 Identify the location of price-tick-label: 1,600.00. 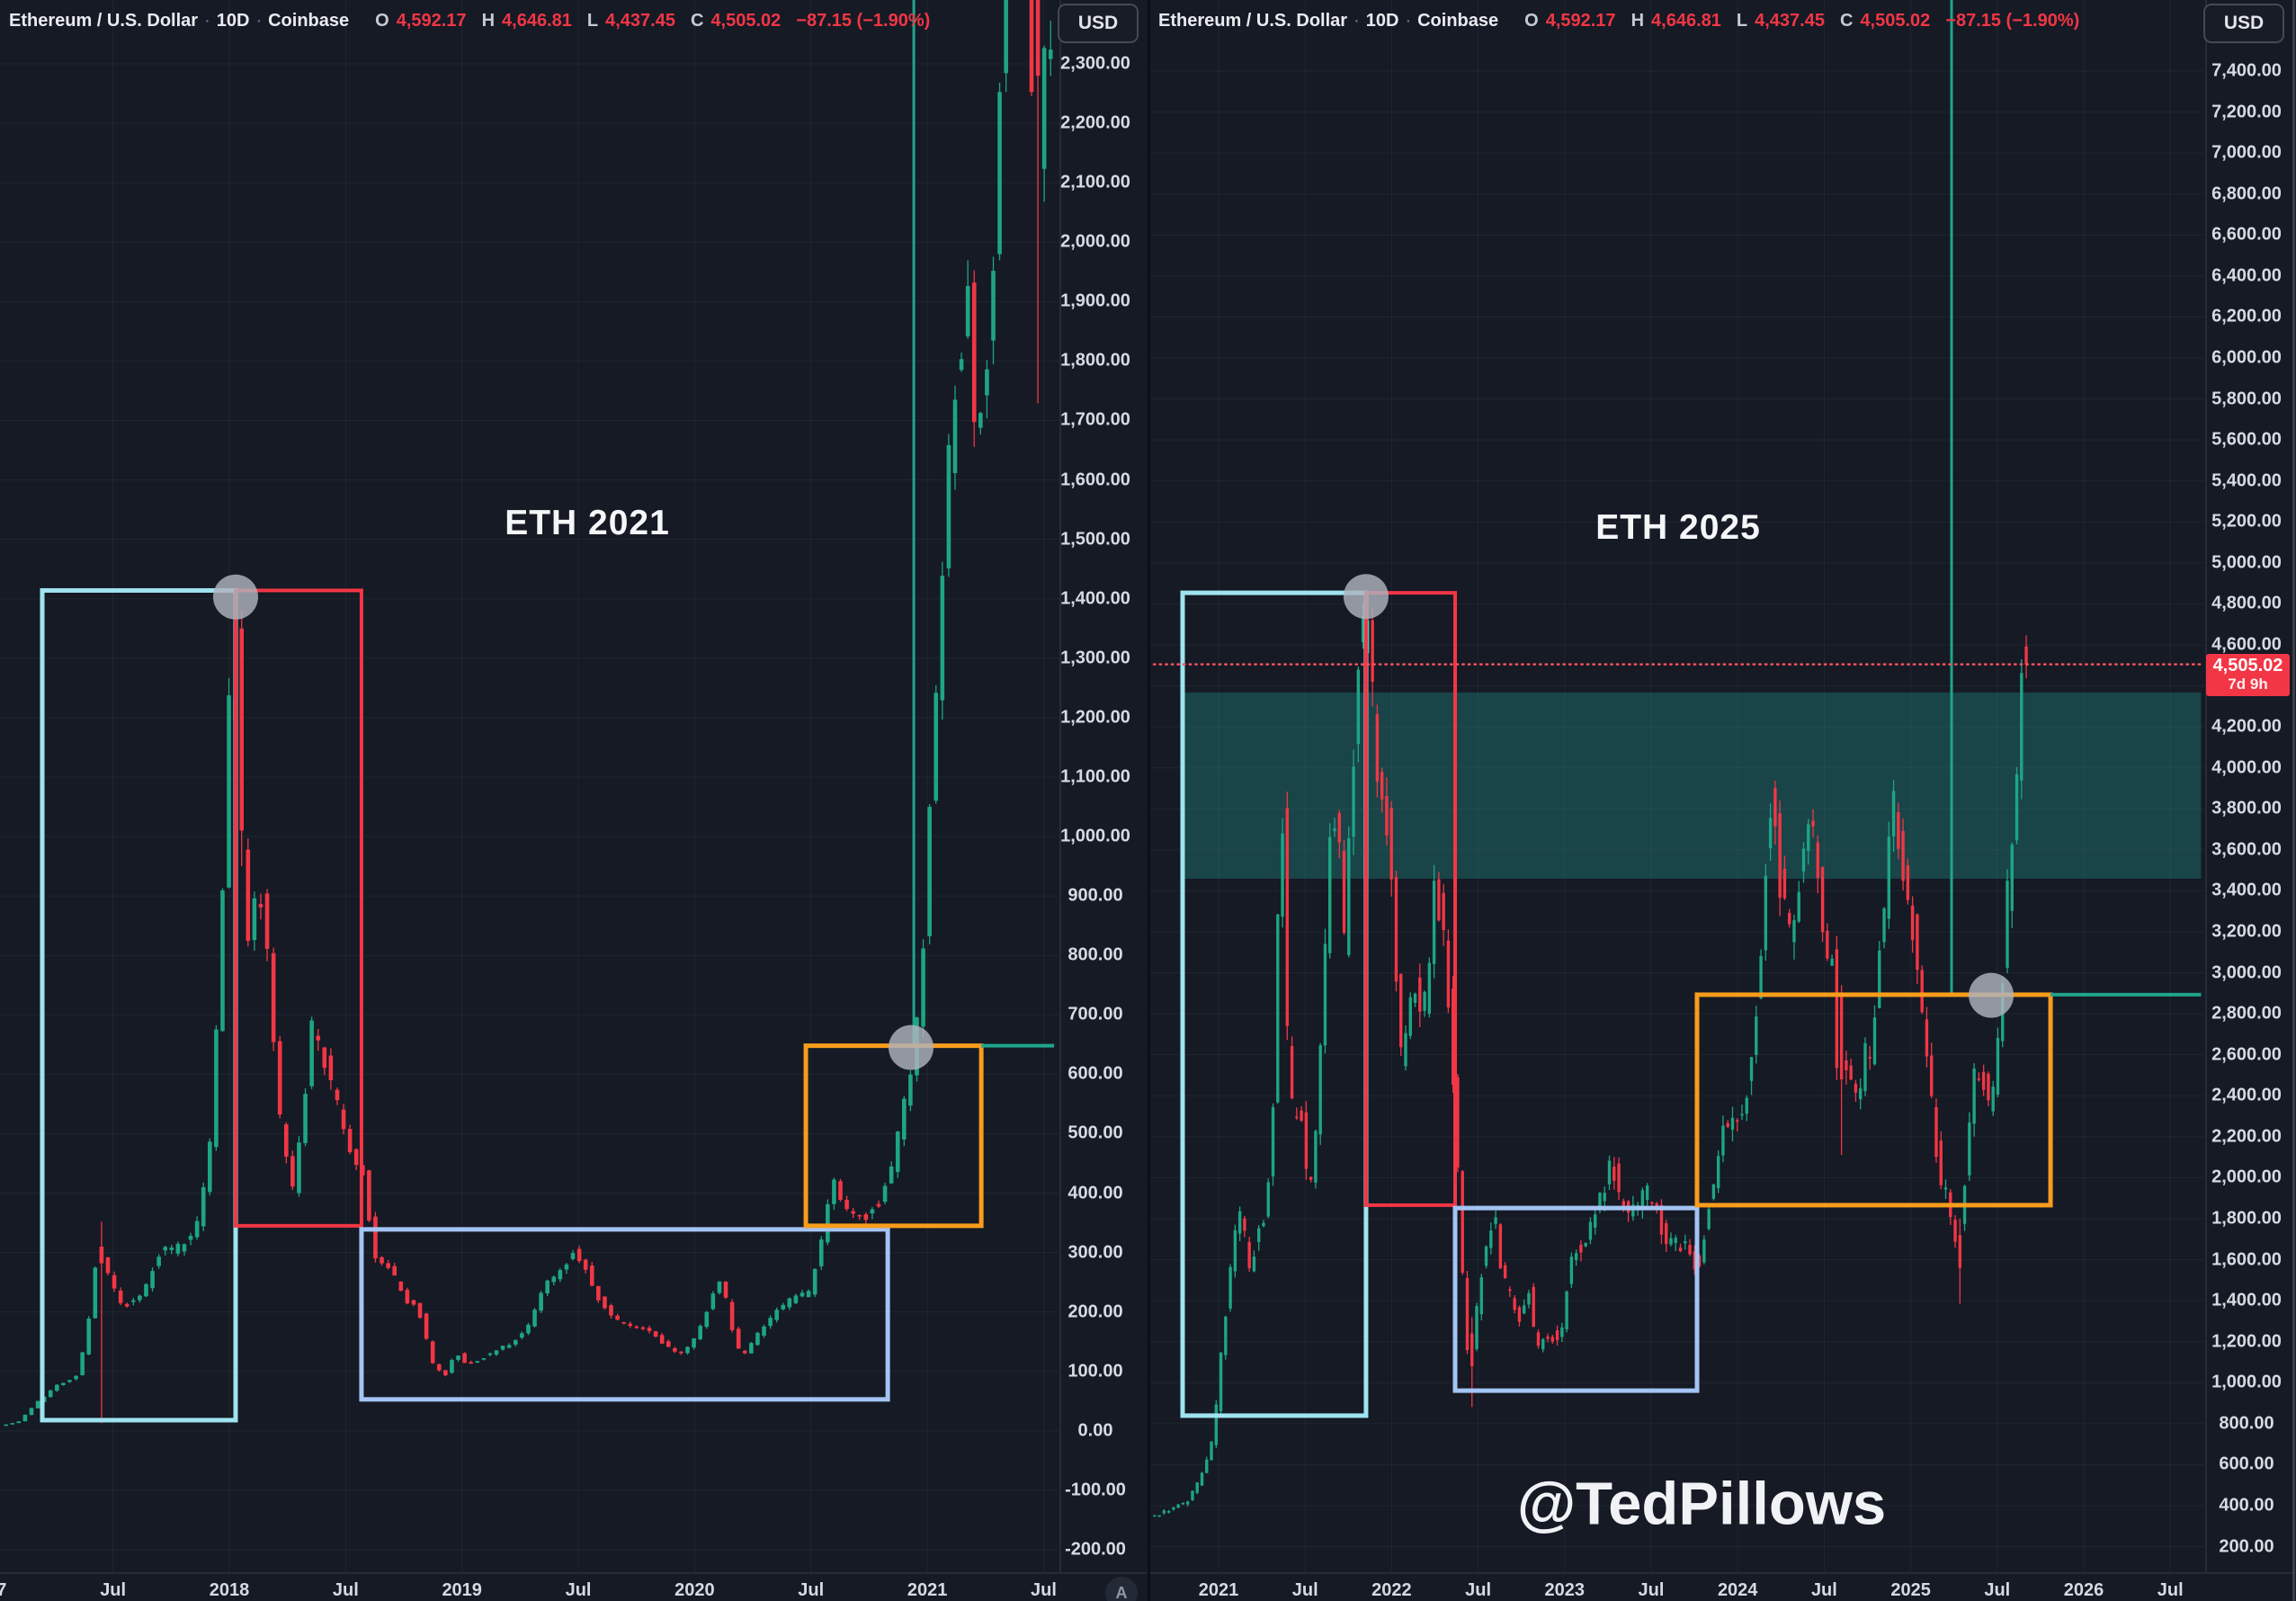
(1095, 480).